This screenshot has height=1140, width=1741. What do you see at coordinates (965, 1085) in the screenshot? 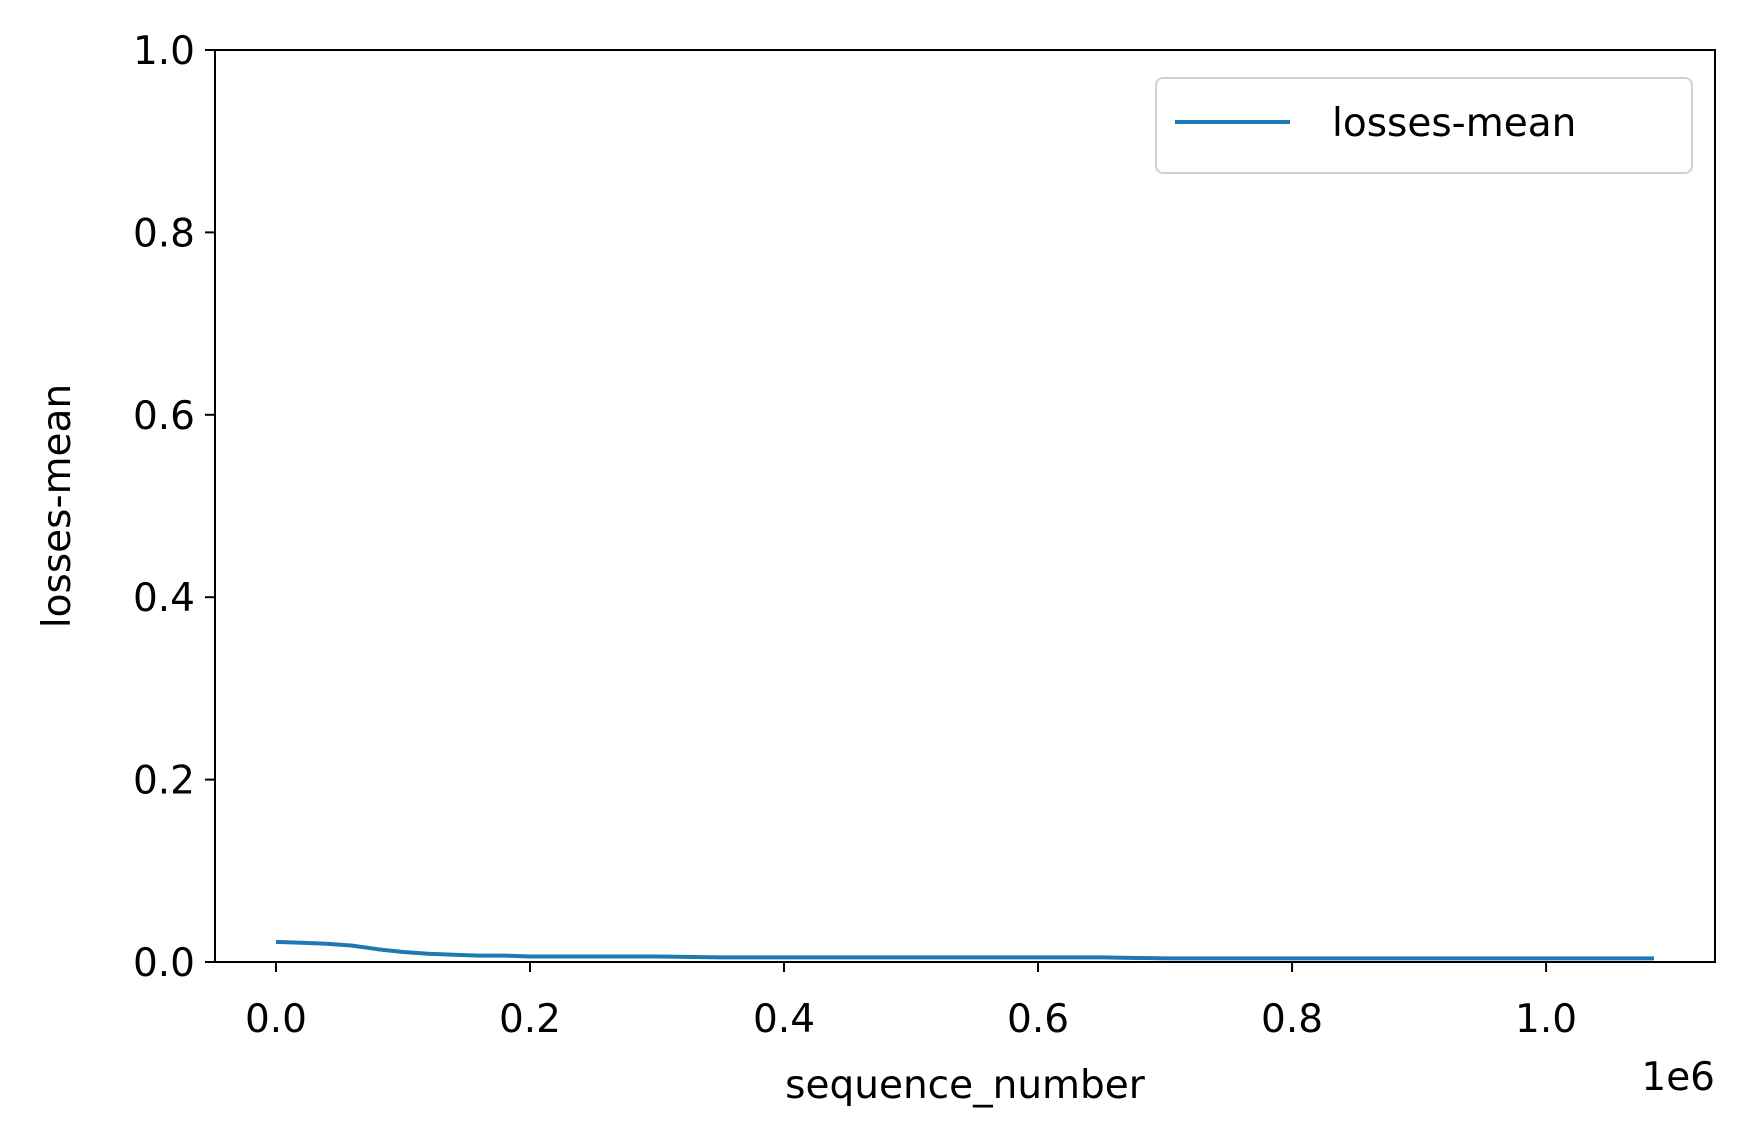
I see `x-axis-label: sequence_number` at bounding box center [965, 1085].